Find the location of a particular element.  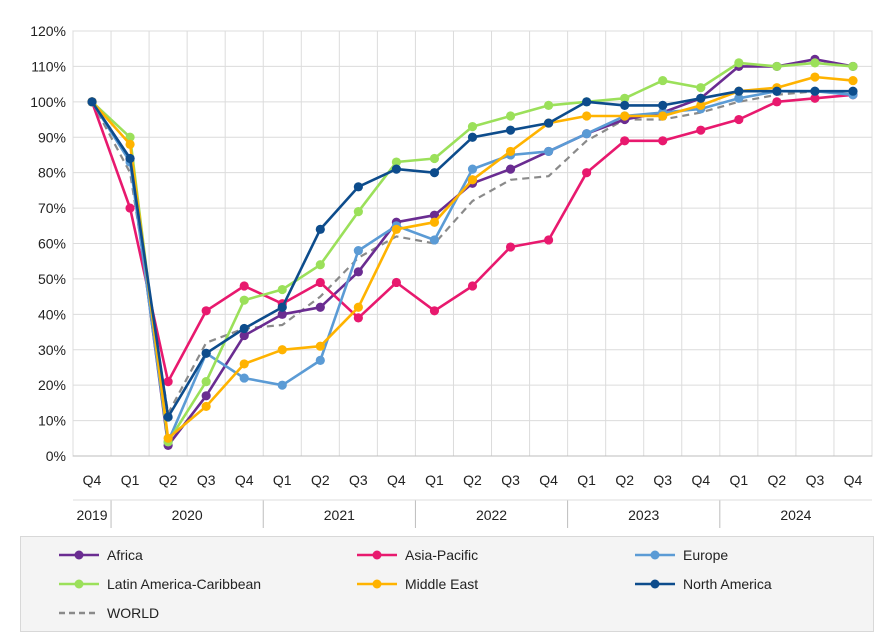

legend-label-asia-pacific: Asia-Pacific is located at coordinates (442, 555).